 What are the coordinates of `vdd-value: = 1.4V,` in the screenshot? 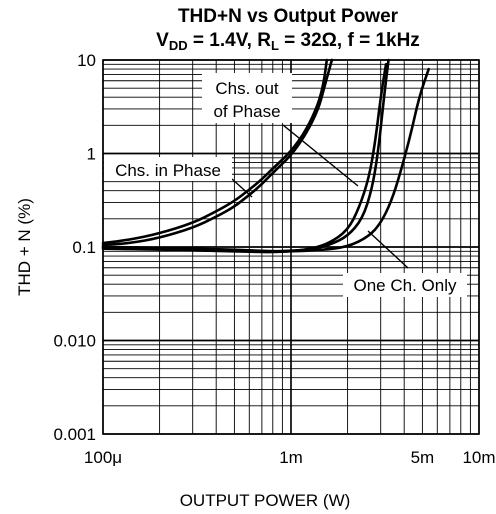 It's located at (223, 40).